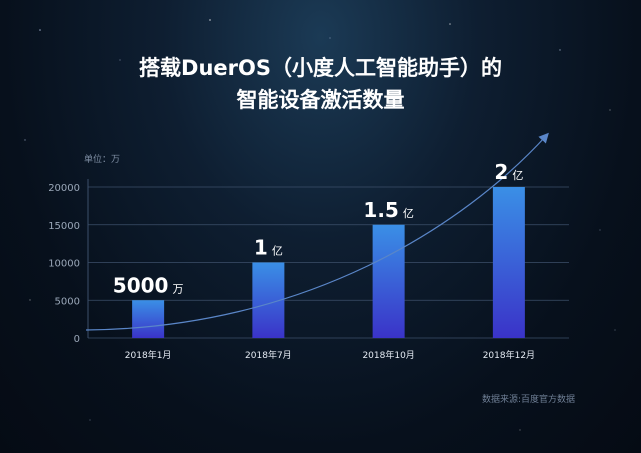 This screenshot has height=453, width=641. I want to click on chart-title: 搭载DuerOS（小度人工智能助手）的 智能设备激活数量, so click(320, 84).